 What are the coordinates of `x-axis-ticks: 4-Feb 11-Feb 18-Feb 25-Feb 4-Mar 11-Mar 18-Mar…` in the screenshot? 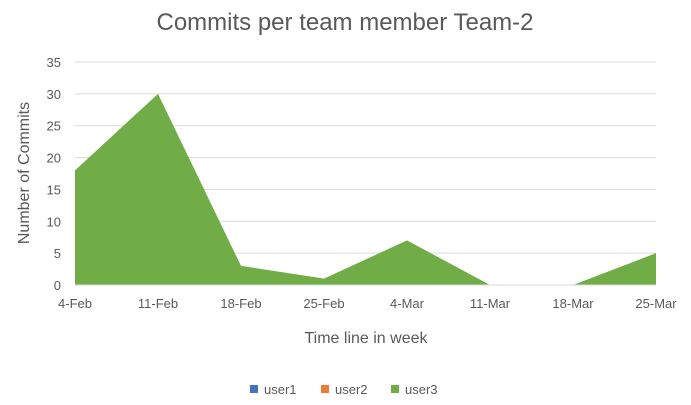 It's located at (367, 303).